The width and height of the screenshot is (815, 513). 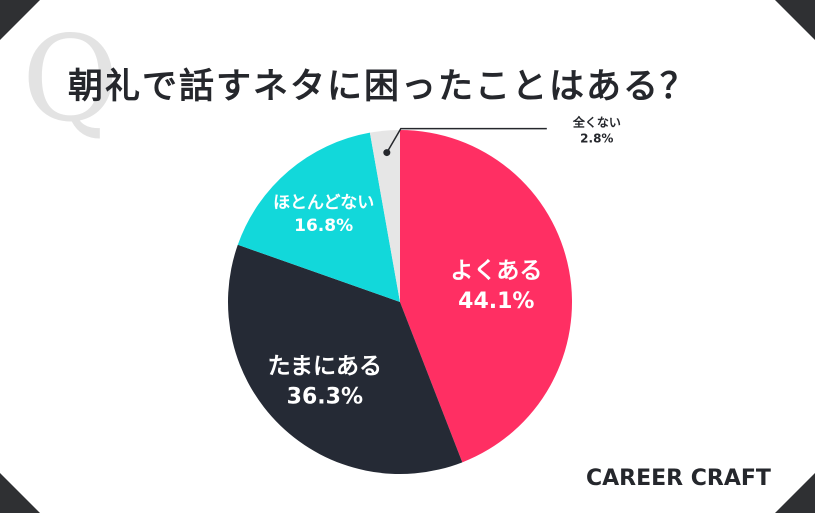 I want to click on slice-label: よくある, so click(x=496, y=271).